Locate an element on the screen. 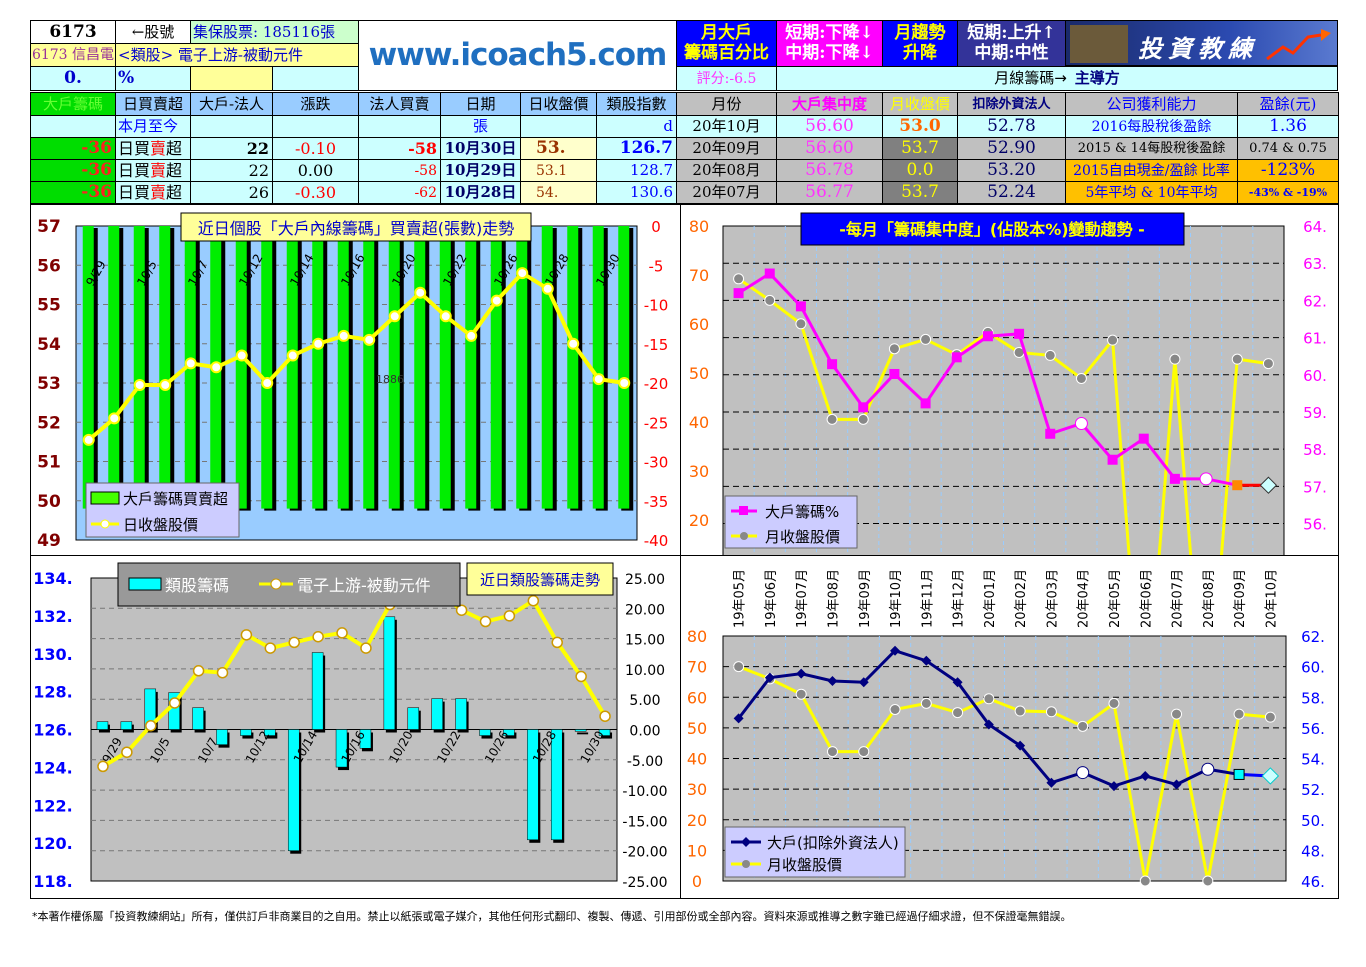 This screenshot has height=967, width=1366. row-monthly-close: 53.7 is located at coordinates (920, 192).